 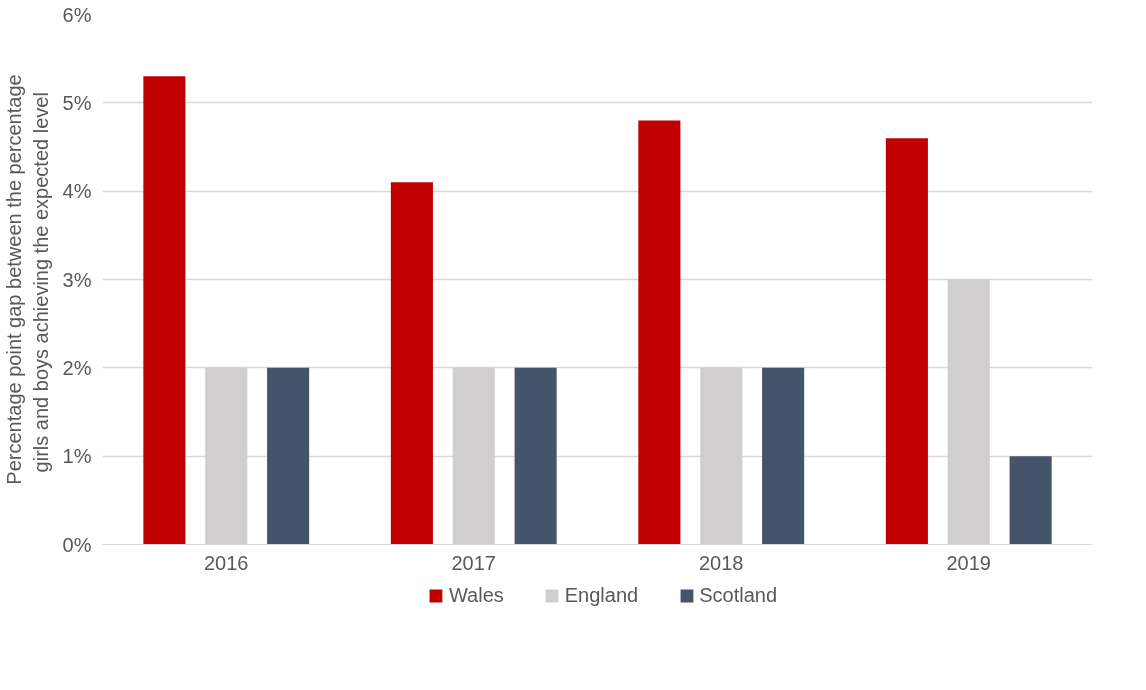 What do you see at coordinates (27, 279) in the screenshot?
I see `y-axis-title: Percentage point gap between the percentage girls and boys achieving the expected level` at bounding box center [27, 279].